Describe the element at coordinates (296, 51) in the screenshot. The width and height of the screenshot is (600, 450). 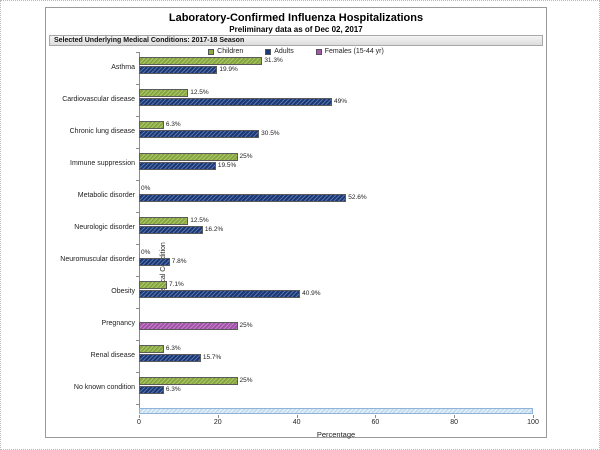
I see `chart-legend: Children Adults Females (15-44 yr)` at that location.